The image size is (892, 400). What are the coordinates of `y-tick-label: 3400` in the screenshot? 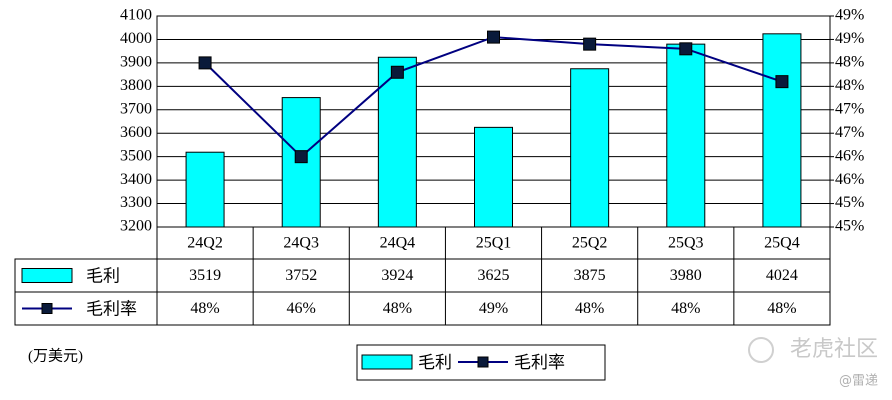 It's located at (136, 179).